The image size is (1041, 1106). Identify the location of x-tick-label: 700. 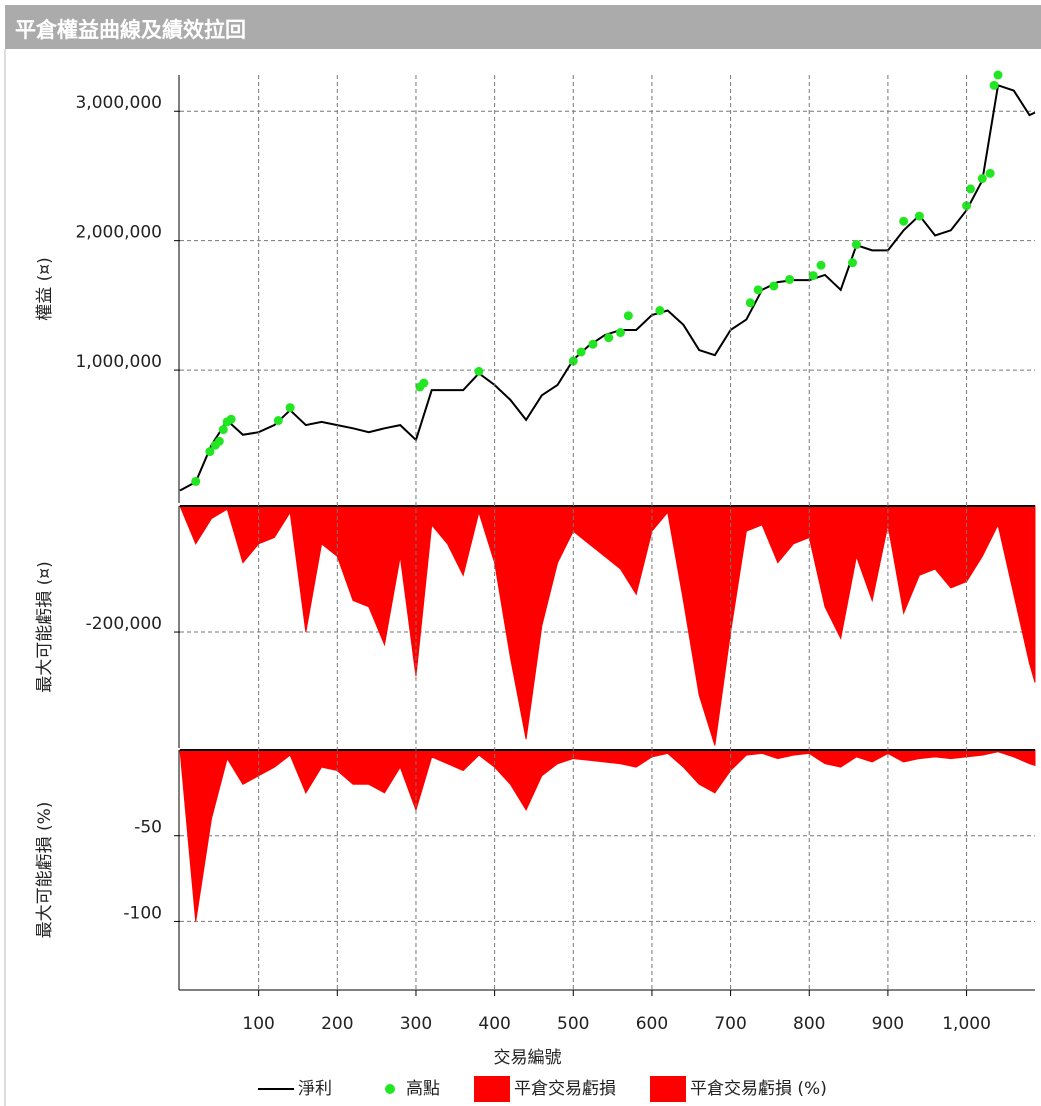
(730, 1024).